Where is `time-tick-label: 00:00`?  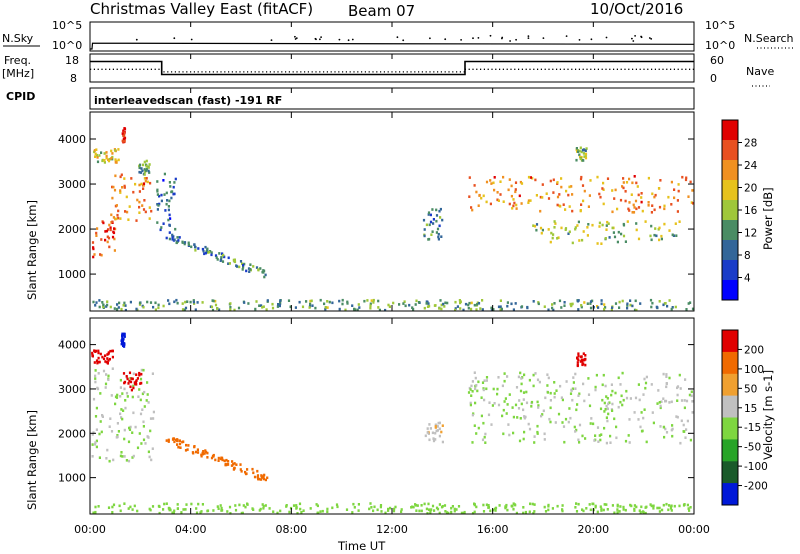
time-tick-label: 00:00 is located at coordinates (694, 529).